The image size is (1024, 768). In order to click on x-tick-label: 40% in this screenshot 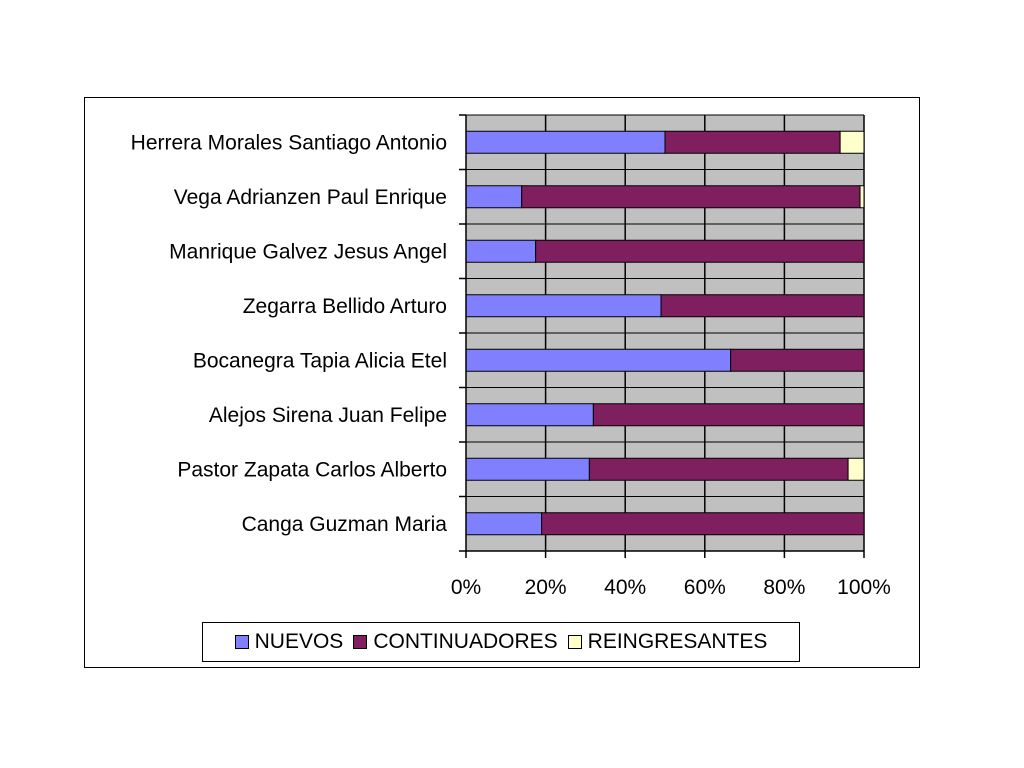, I will do `click(625, 587)`.